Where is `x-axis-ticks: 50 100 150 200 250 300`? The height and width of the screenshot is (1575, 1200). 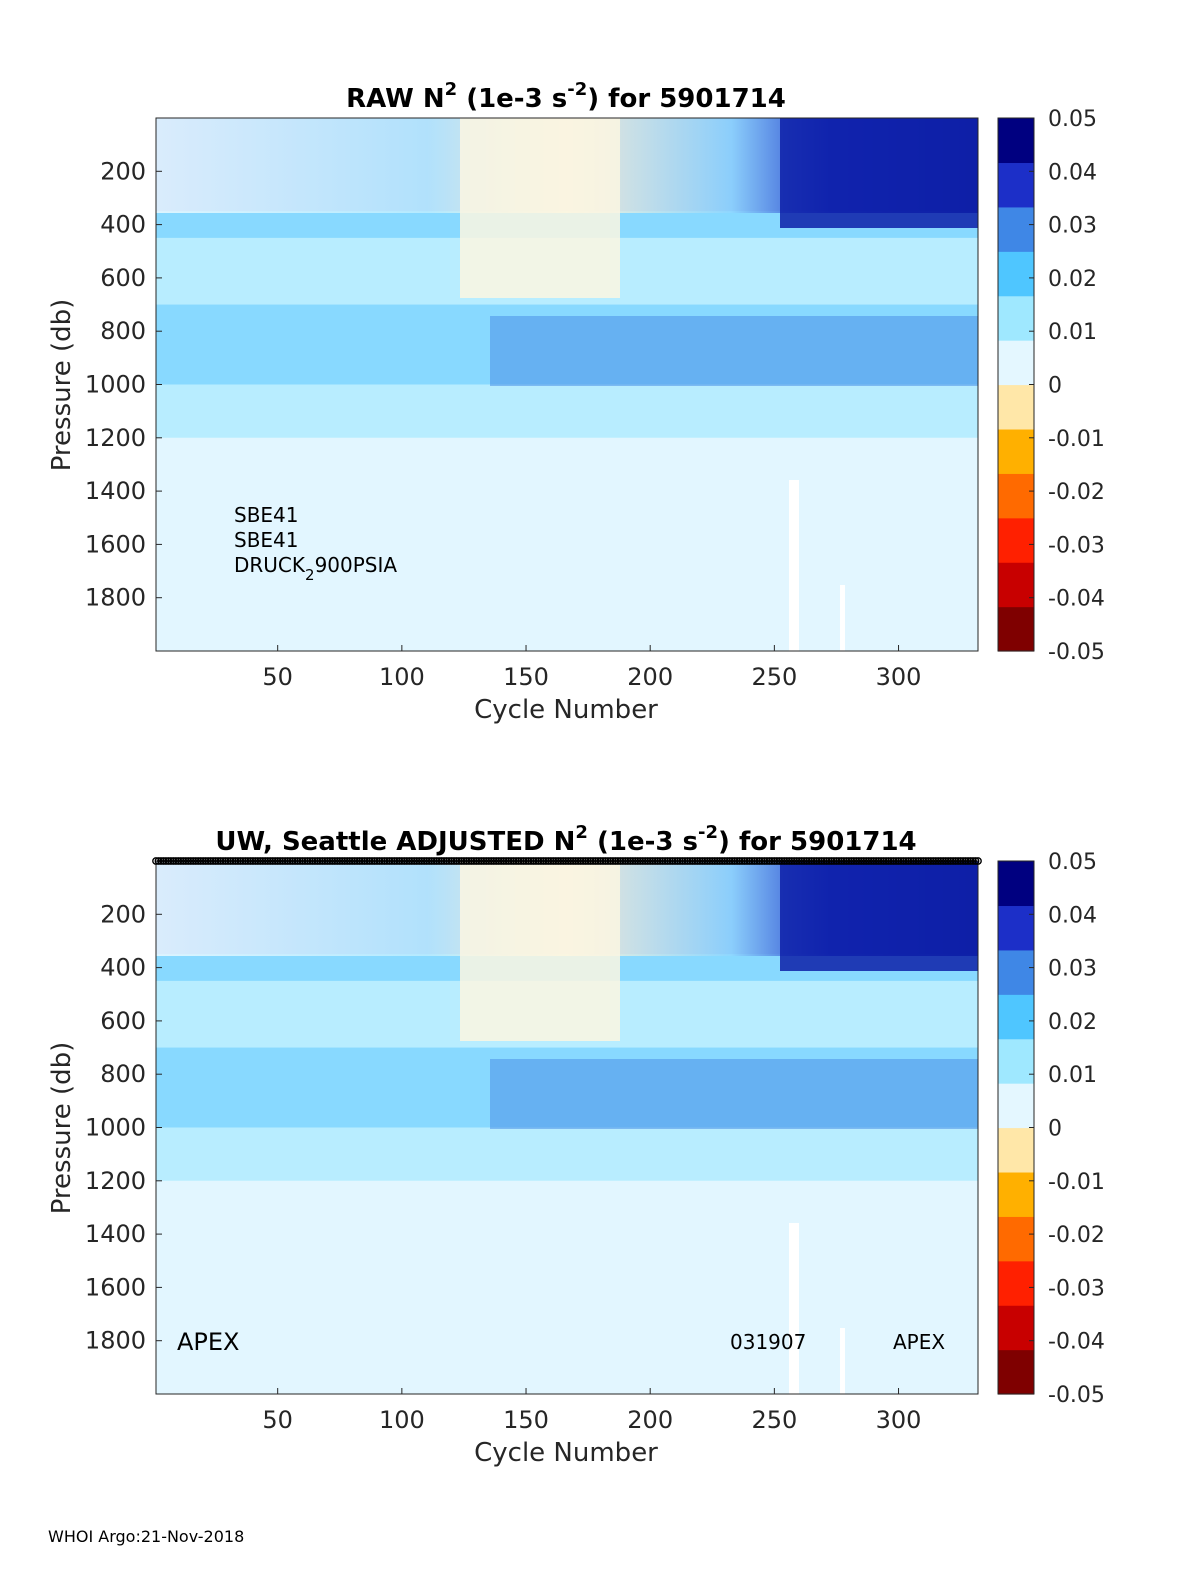
x-axis-ticks: 50 100 150 200 250 300 is located at coordinates (591, 668).